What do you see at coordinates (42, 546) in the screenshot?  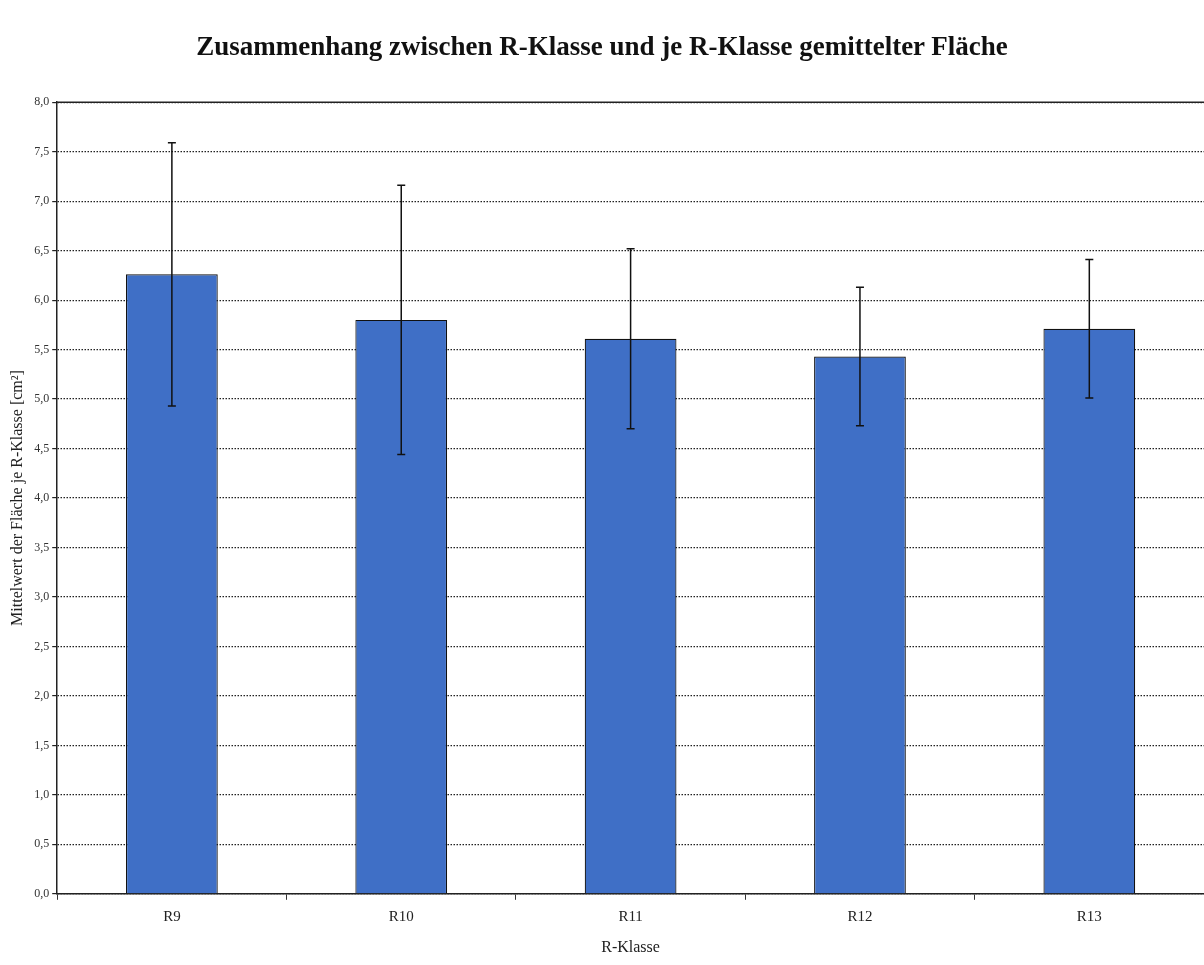 I see `y-tick-label: 3,5` at bounding box center [42, 546].